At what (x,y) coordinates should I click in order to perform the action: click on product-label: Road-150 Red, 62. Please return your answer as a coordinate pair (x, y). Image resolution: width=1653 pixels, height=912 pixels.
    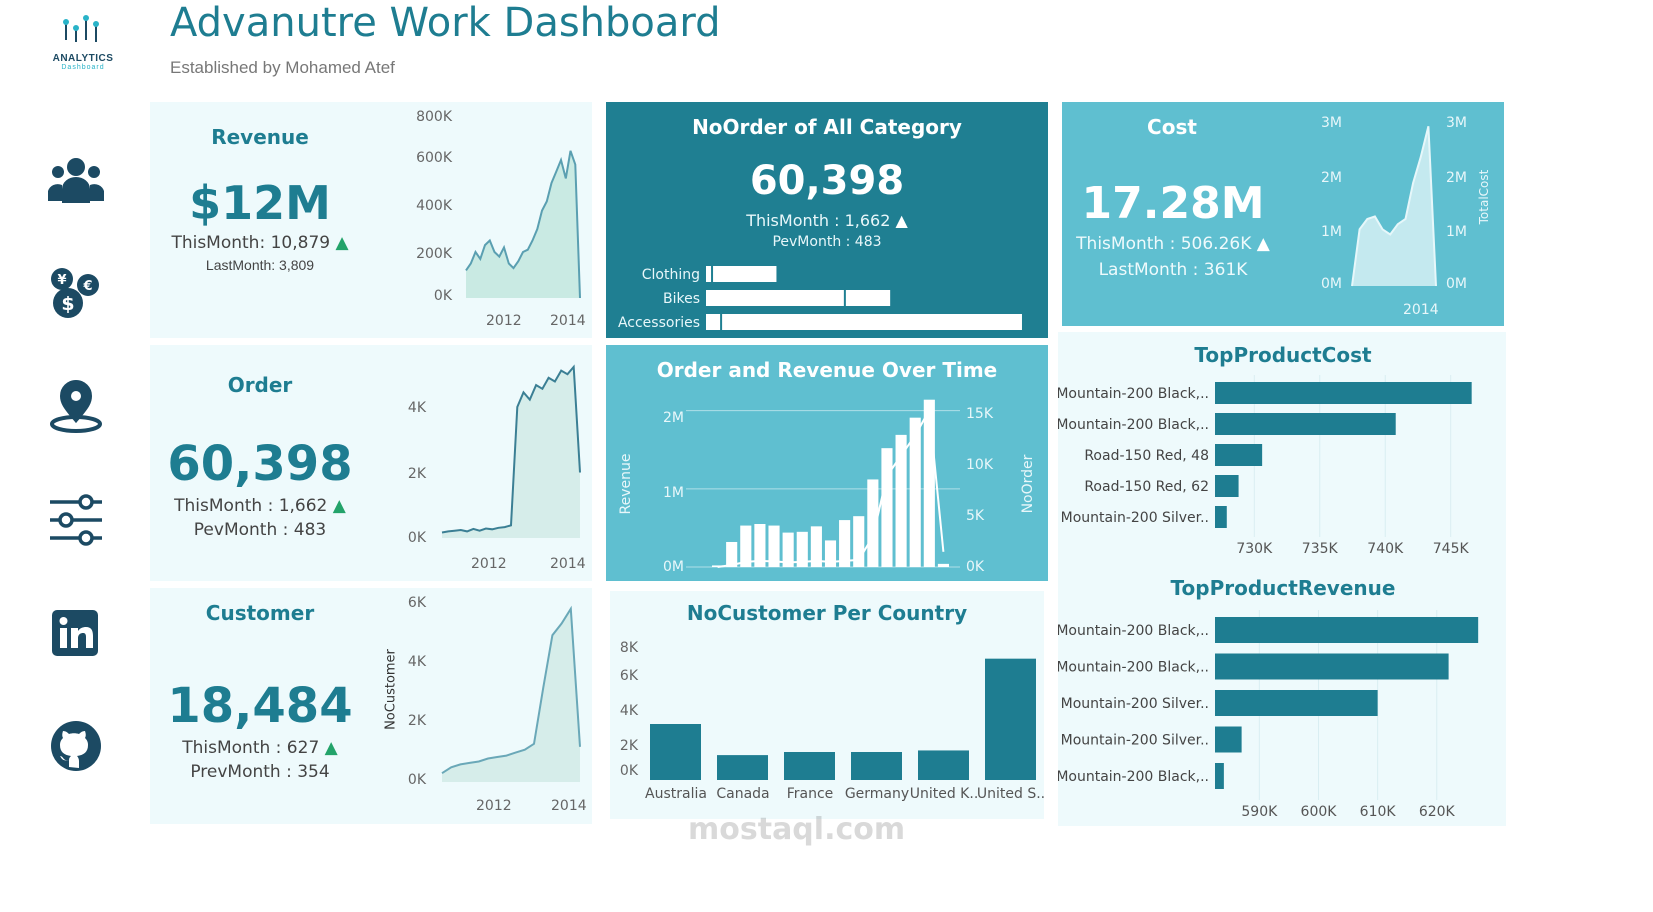
    Looking at the image, I should click on (1146, 487).